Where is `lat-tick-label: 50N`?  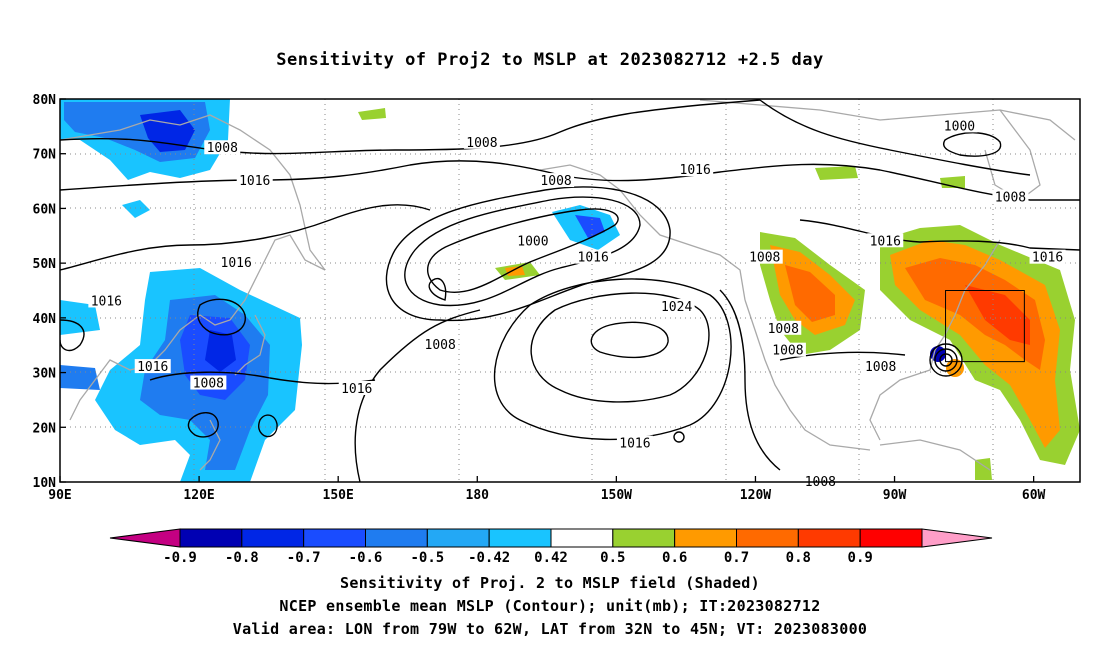
lat-tick-label: 50N is located at coordinates (45, 264).